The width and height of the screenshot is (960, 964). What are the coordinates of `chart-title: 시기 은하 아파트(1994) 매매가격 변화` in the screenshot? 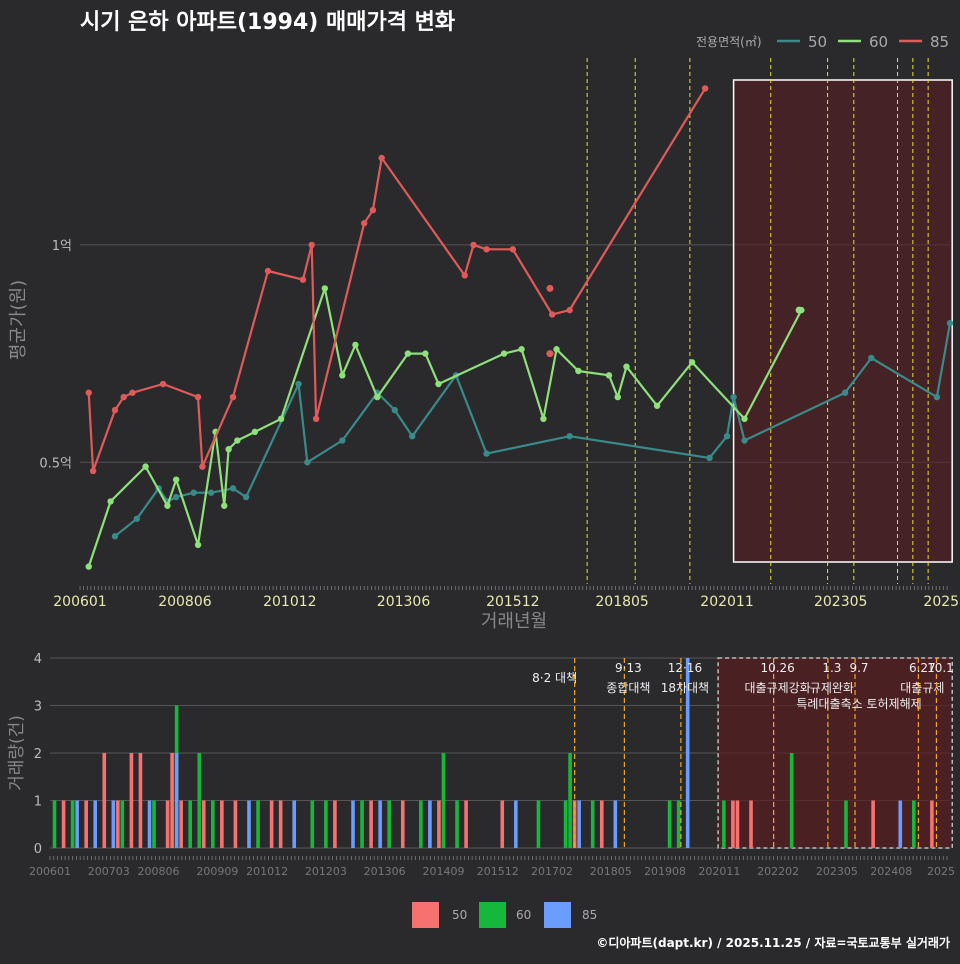 It's located at (267, 22).